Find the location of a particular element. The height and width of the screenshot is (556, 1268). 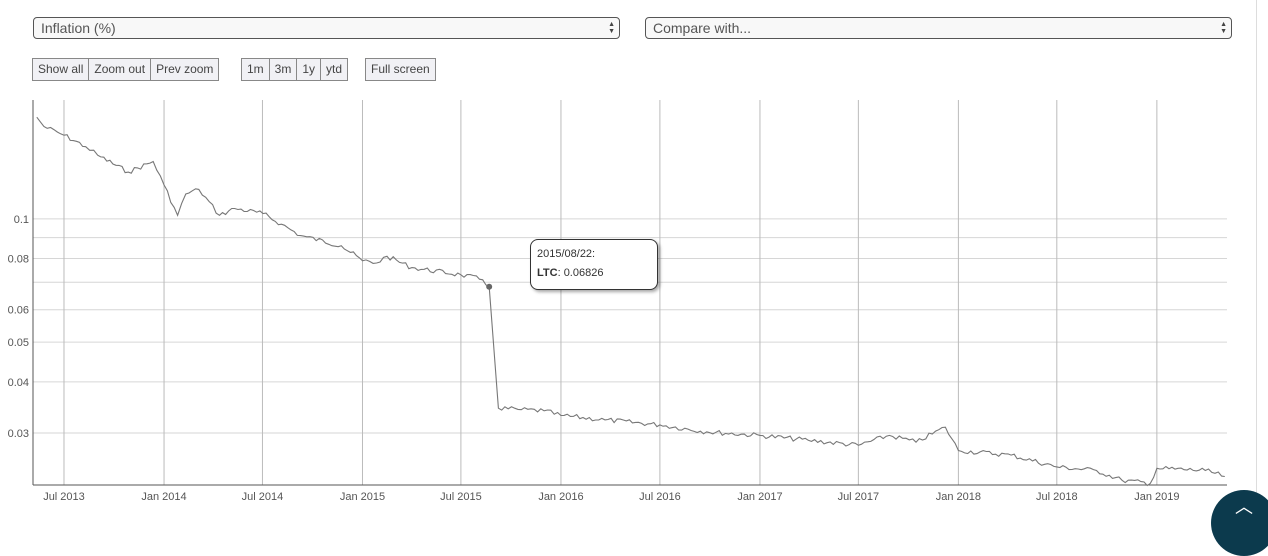

zoom-button-group: Show all Zoom out Prev zoom is located at coordinates (126, 69).